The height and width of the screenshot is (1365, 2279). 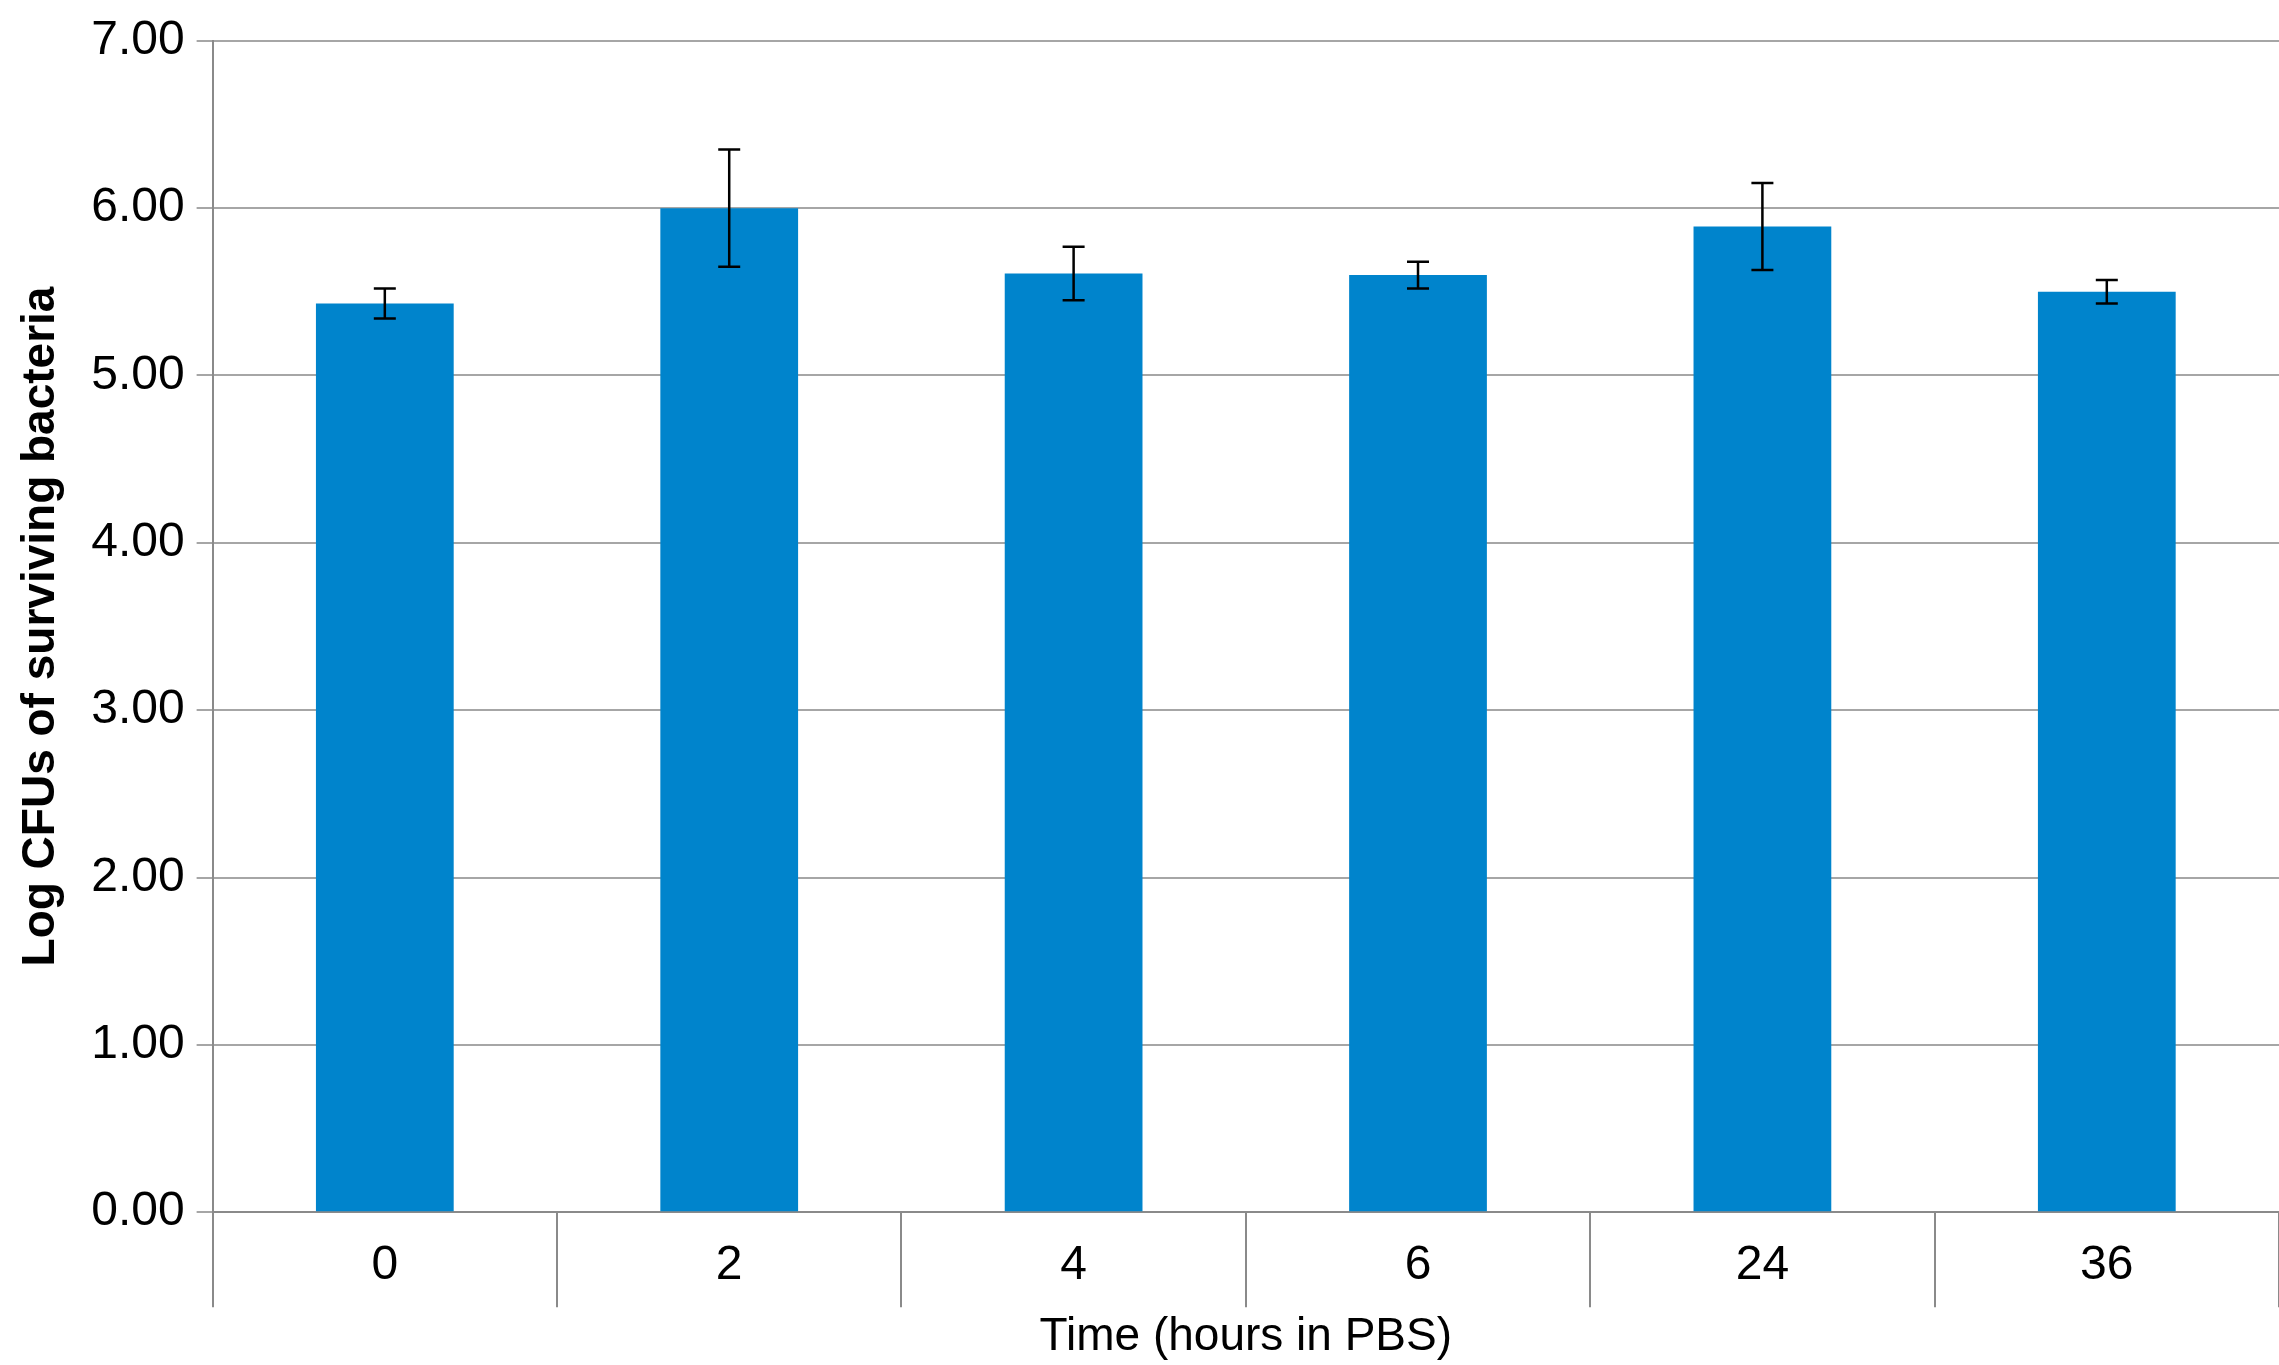 I want to click on y-tick-label: 7.00, so click(x=138, y=38).